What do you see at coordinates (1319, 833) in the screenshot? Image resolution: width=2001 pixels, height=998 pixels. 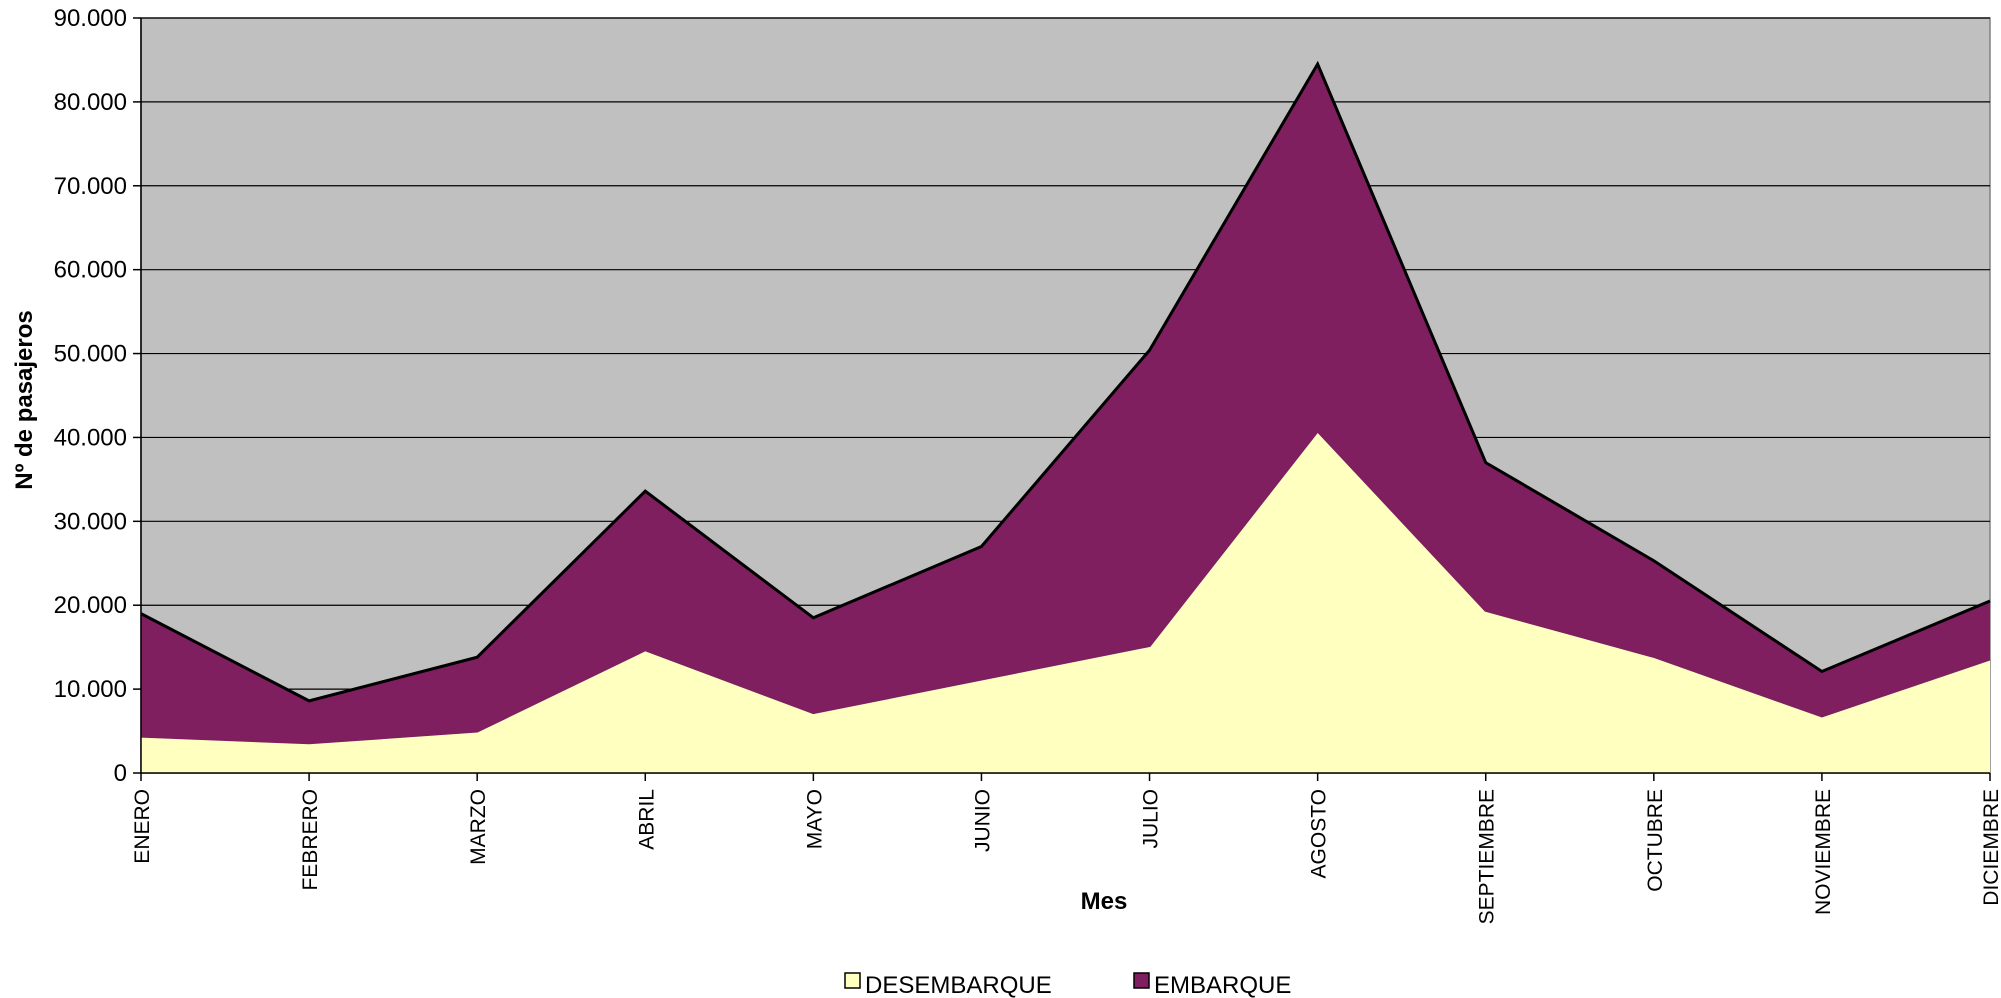 I see `x-tick-label: AGOSTO` at bounding box center [1319, 833].